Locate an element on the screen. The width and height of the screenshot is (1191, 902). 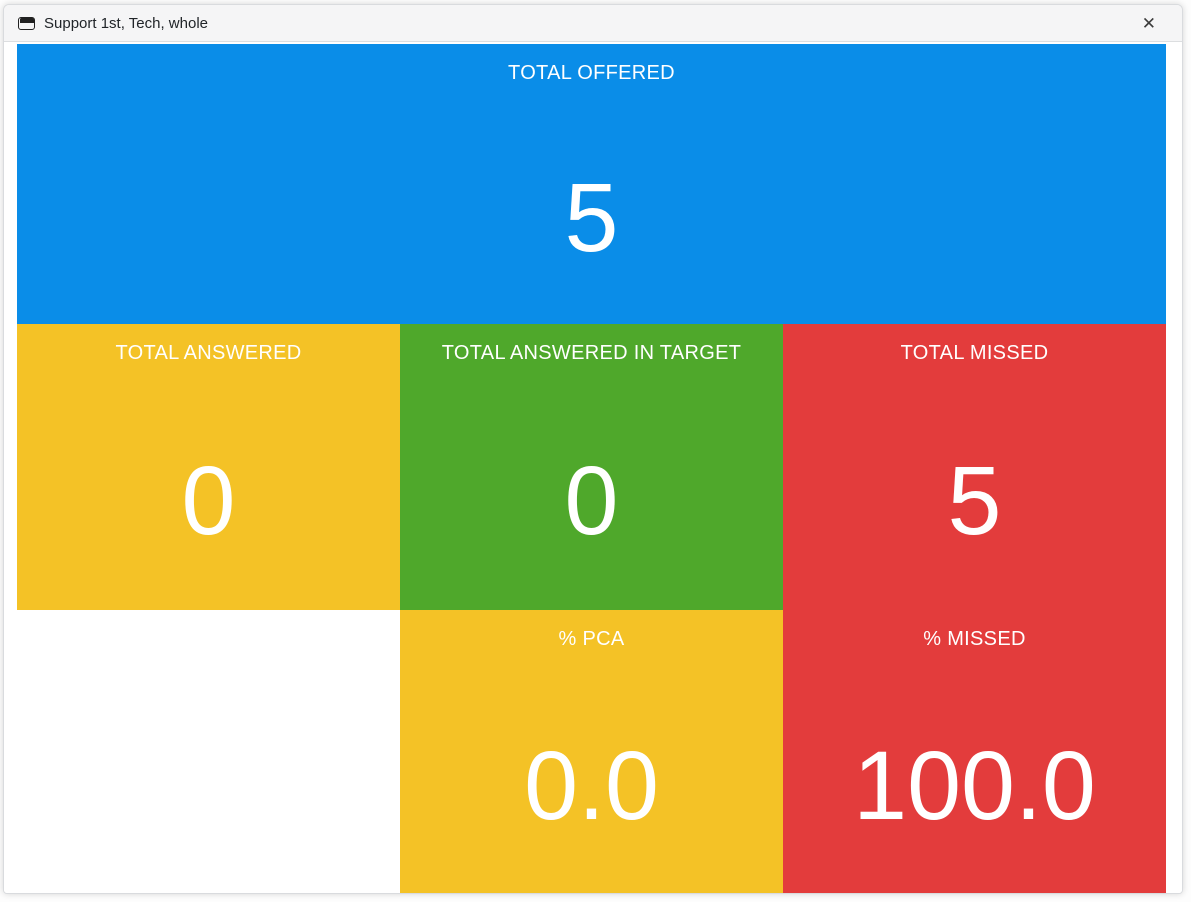
tile-pct-missed-label: % MISSED is located at coordinates (974, 639).